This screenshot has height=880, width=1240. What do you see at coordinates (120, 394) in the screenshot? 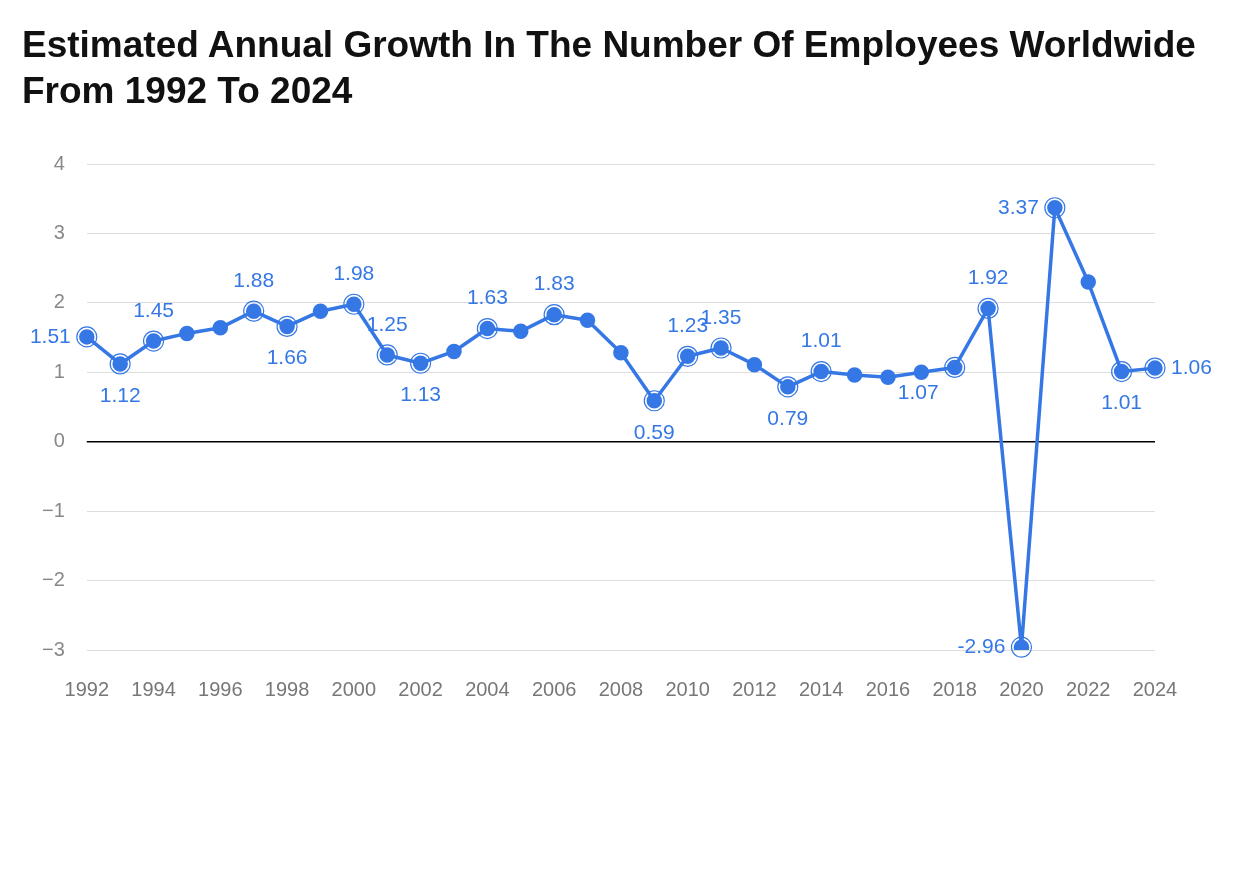
I see `data-label: 1.12` at bounding box center [120, 394].